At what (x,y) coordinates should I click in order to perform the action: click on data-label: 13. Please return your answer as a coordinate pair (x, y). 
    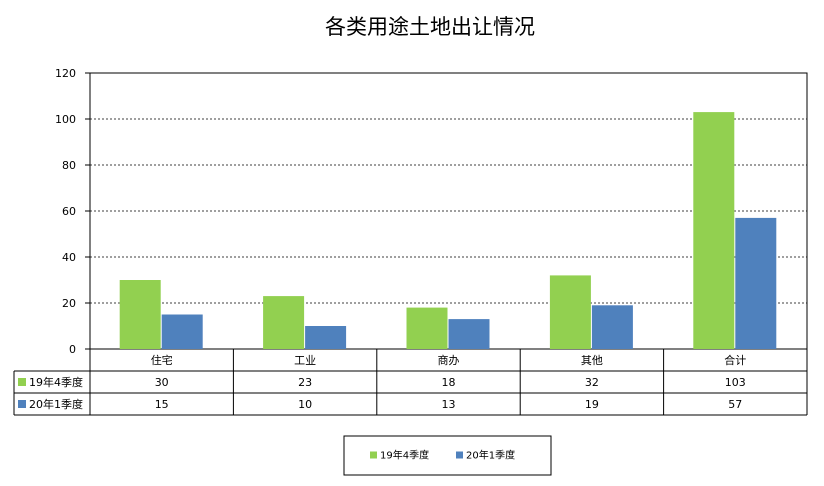
    Looking at the image, I should click on (449, 404).